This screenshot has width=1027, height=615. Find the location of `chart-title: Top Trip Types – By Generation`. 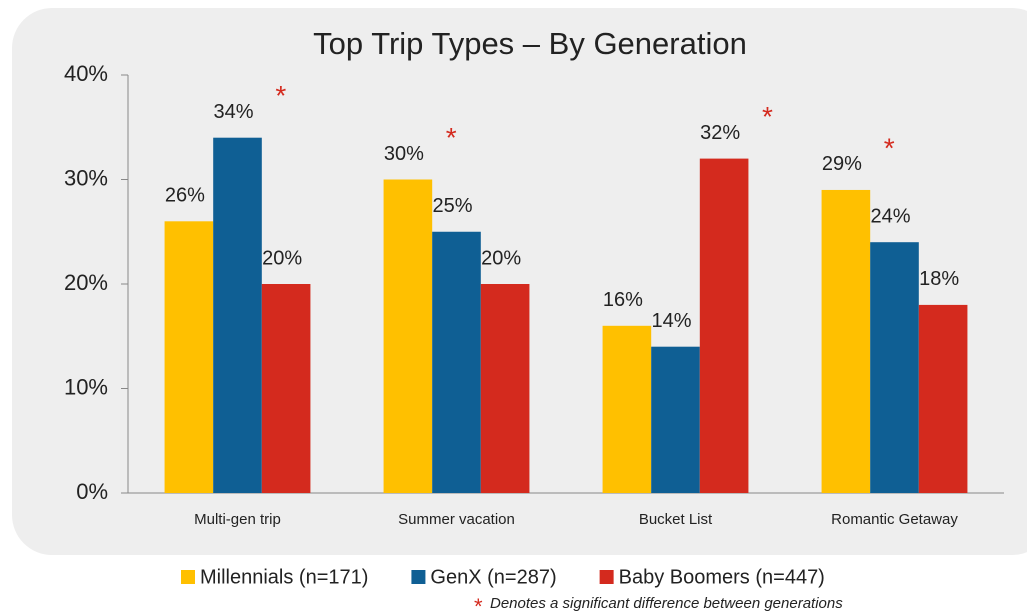

chart-title: Top Trip Types – By Generation is located at coordinates (530, 43).